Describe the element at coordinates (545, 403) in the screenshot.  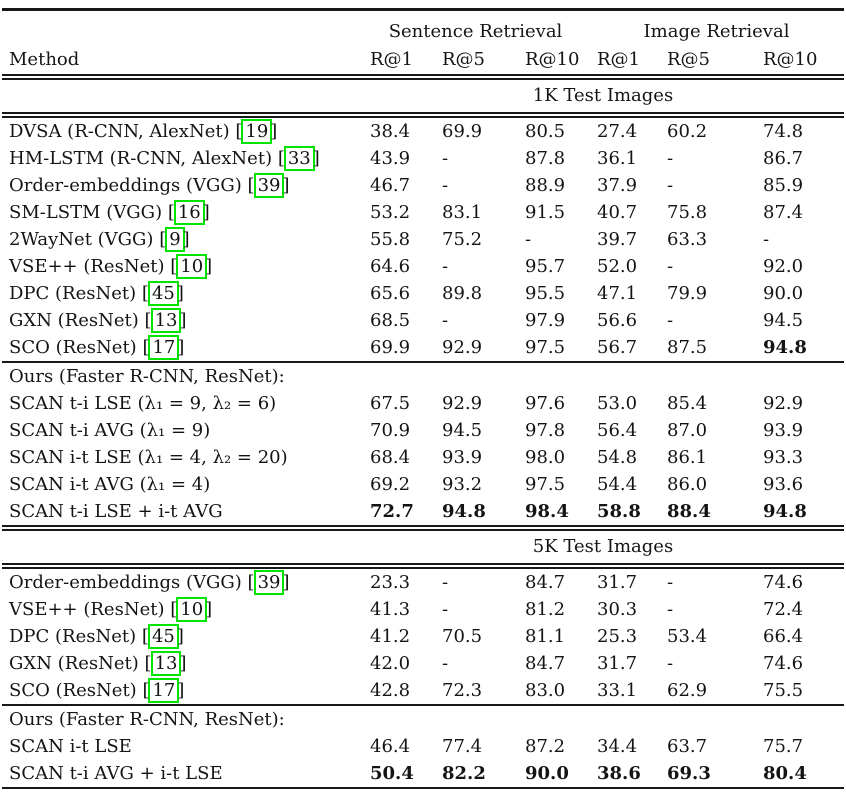
I see `value-cell: 97.6` at that location.